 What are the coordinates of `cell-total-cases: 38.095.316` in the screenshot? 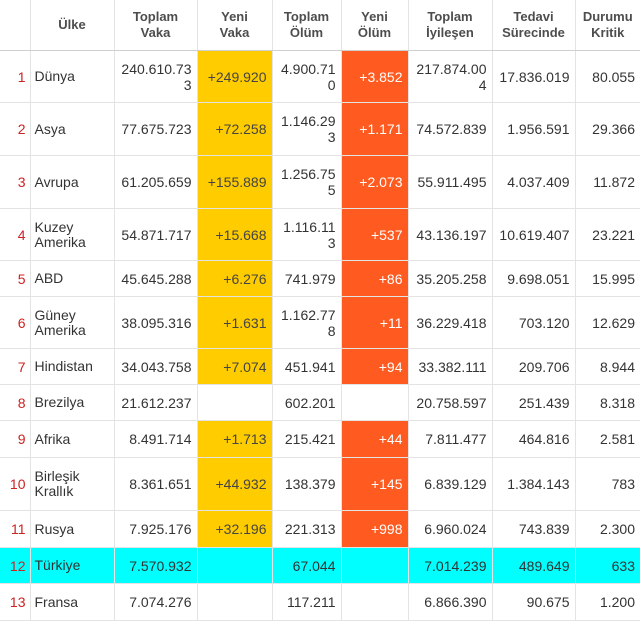 It's located at (155, 322).